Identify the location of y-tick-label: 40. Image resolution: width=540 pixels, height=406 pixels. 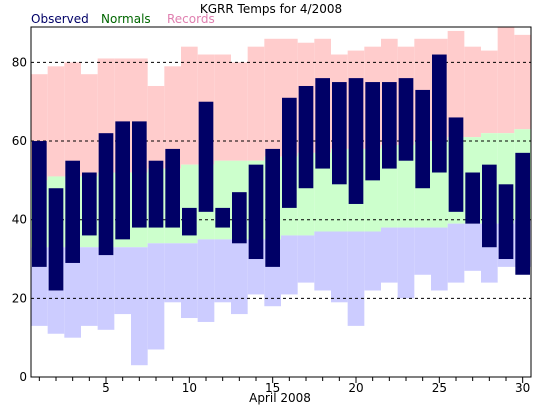
(19, 220).